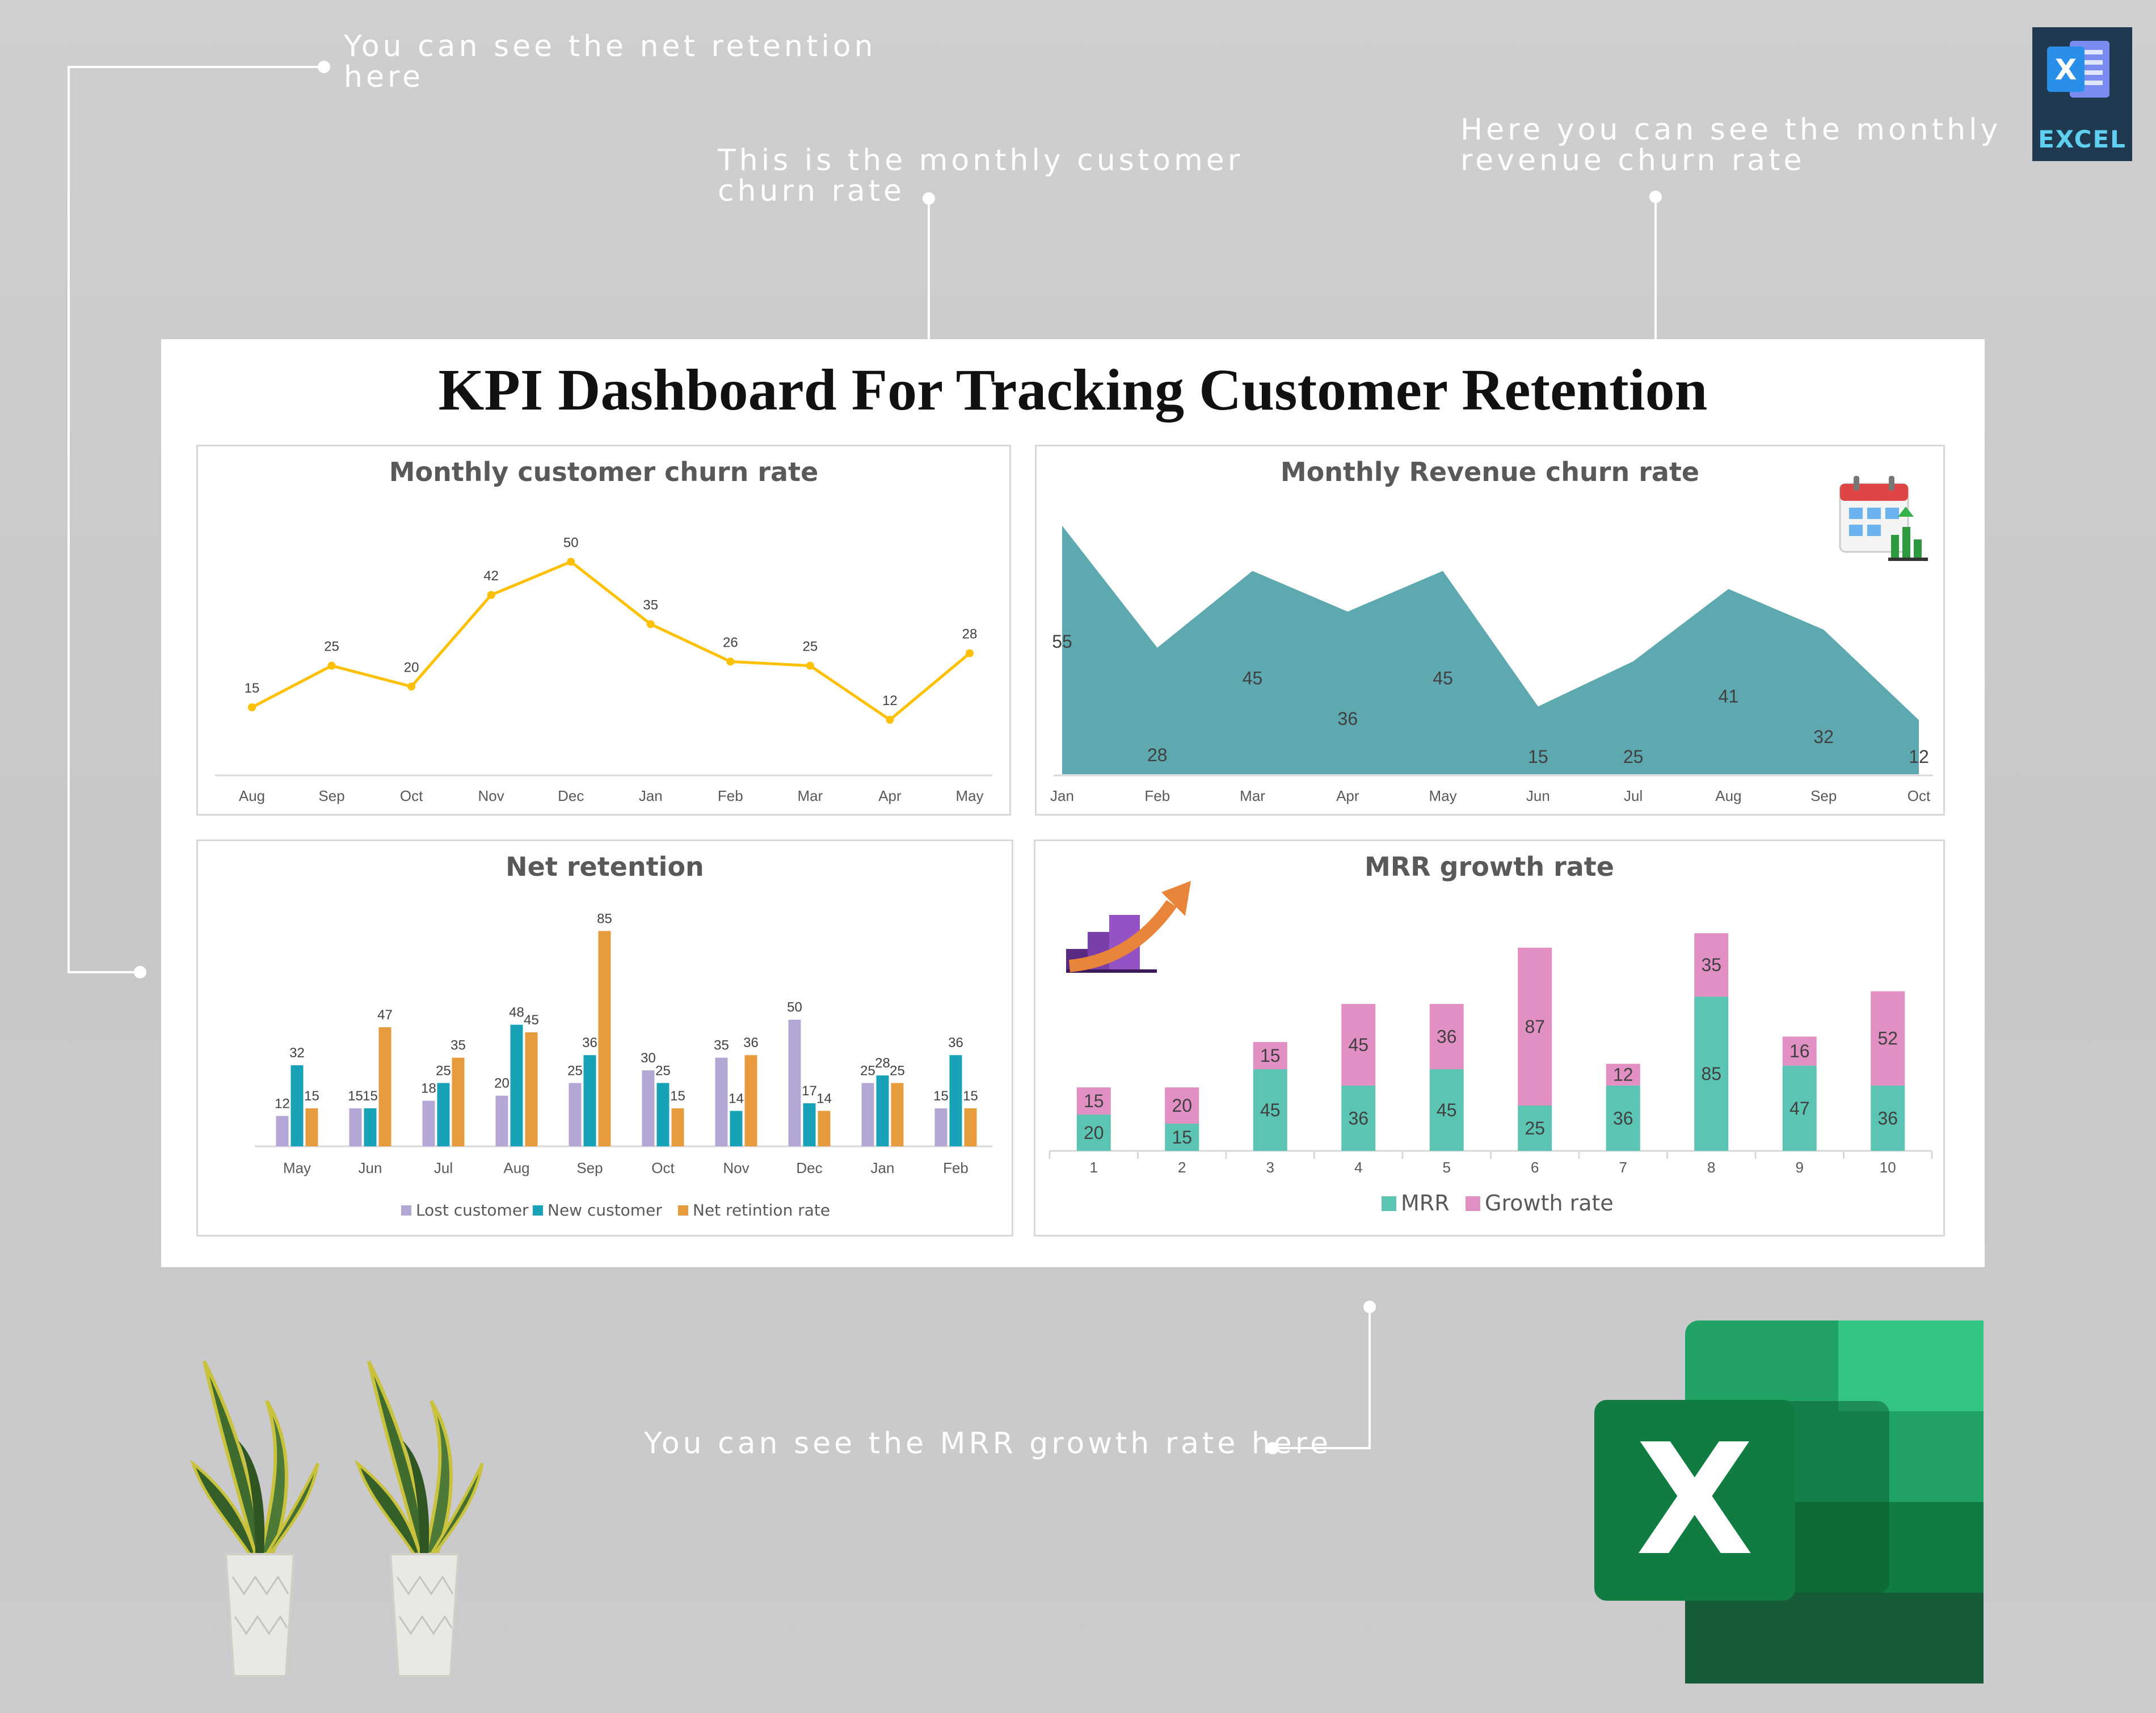 The image size is (2156, 1713). Describe the element at coordinates (981, 175) in the screenshot. I see `annotation-monthly-churn: This is the monthly customer churn rate` at that location.